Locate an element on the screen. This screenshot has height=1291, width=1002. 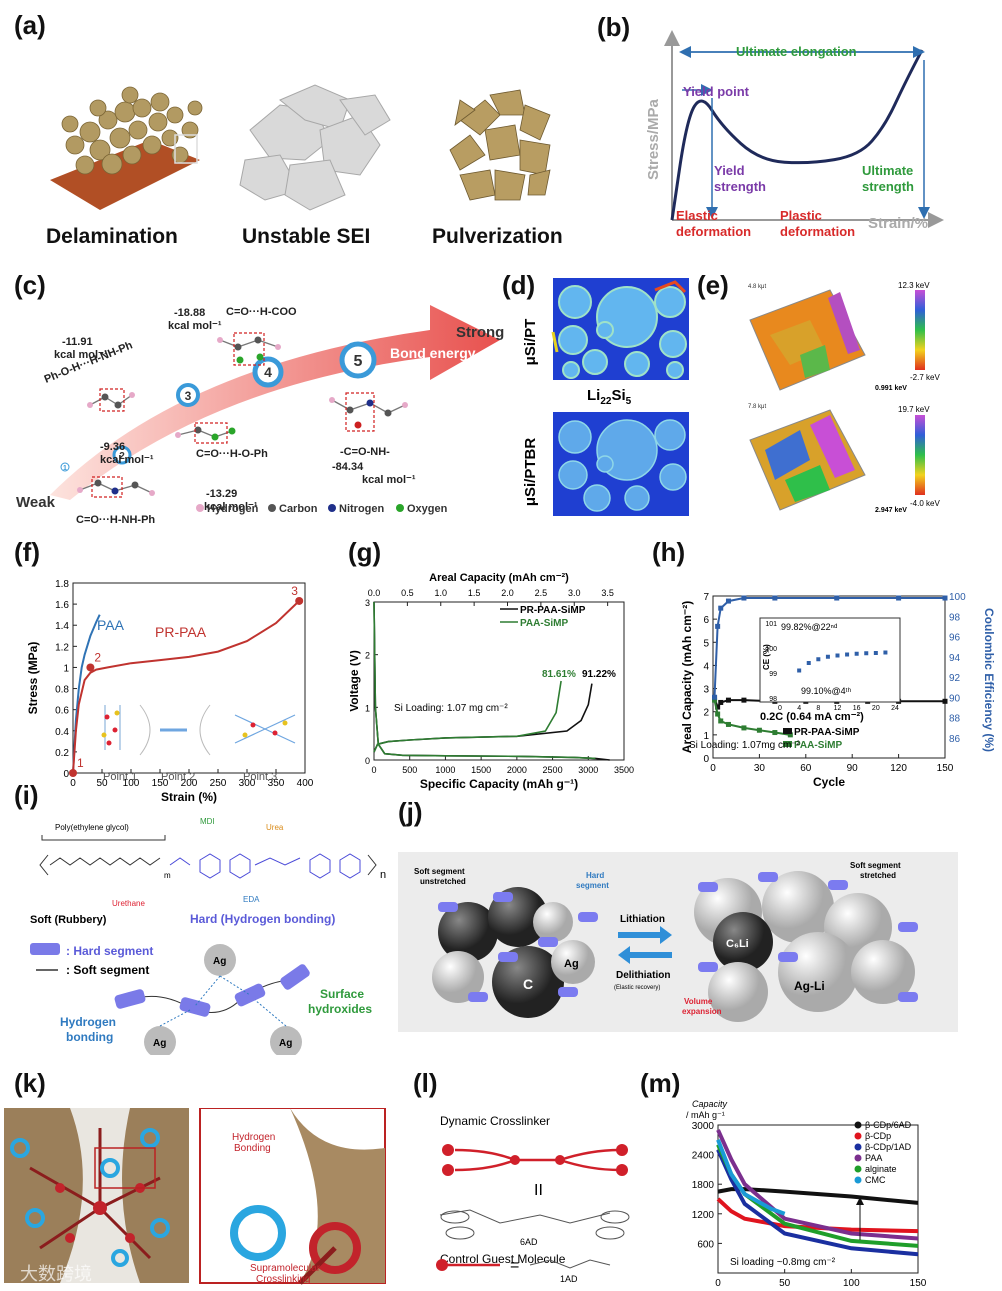
g-series is located at coordinates (491, 681).